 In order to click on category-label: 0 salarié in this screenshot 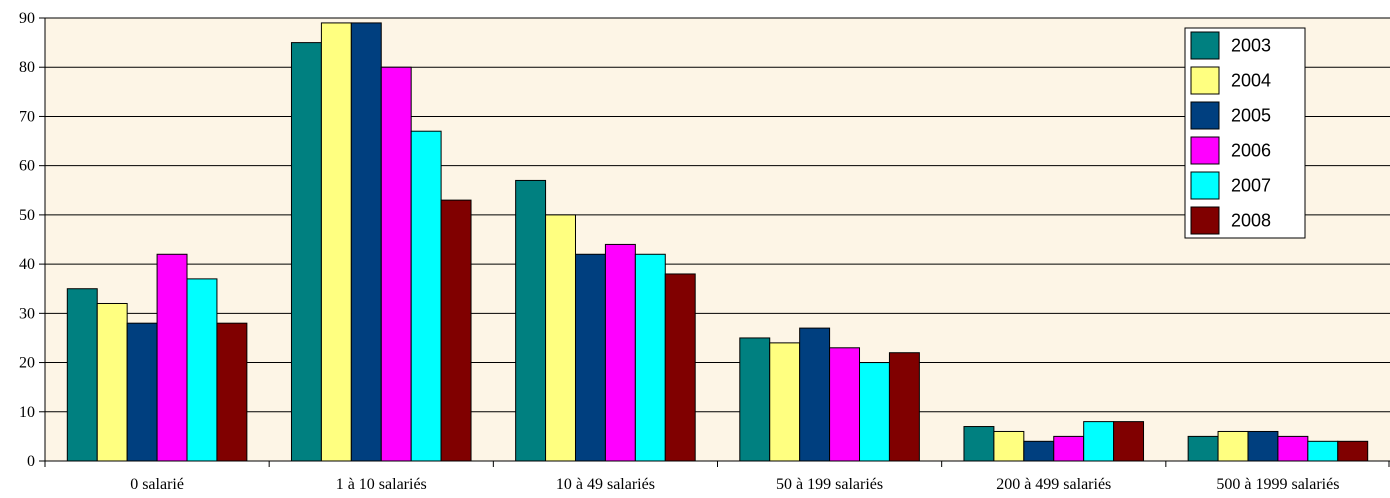, I will do `click(157, 484)`.